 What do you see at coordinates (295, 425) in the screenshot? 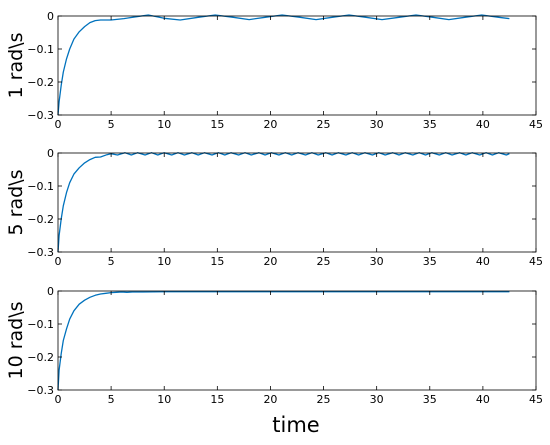
I see `x-axis-label: time` at bounding box center [295, 425].